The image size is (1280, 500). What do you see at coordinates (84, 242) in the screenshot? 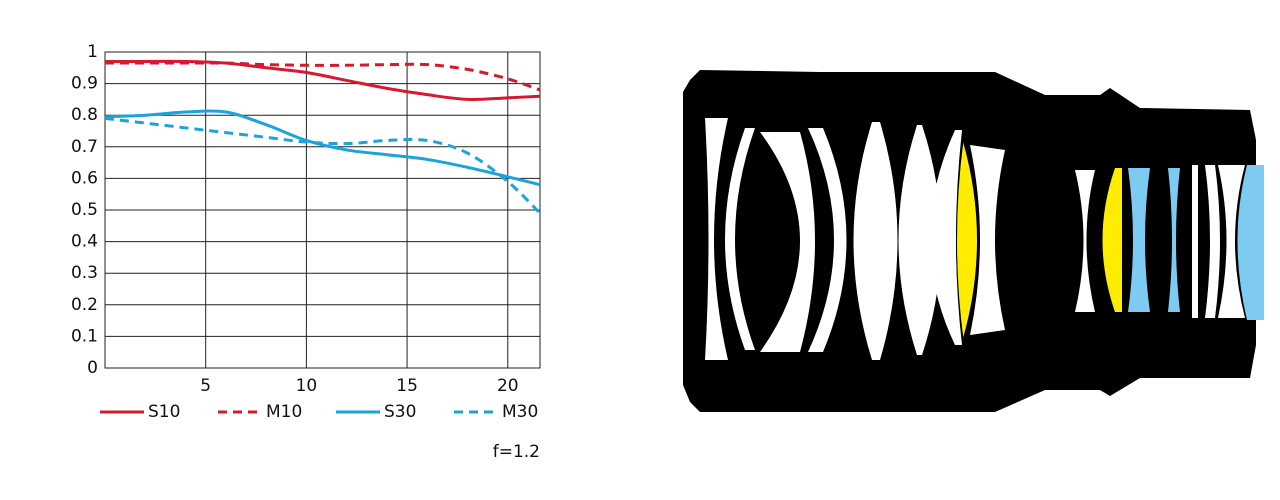
I see `y-tick-label: 0.4` at bounding box center [84, 242].